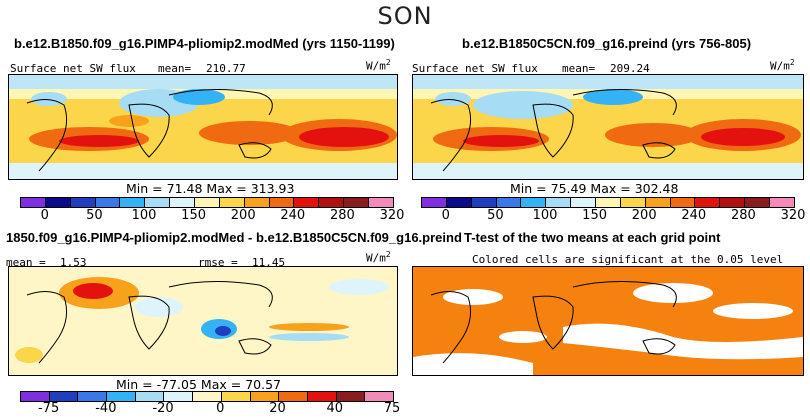 This screenshot has width=810, height=419. I want to click on top-right-mean-value: 209.24, so click(630, 68).